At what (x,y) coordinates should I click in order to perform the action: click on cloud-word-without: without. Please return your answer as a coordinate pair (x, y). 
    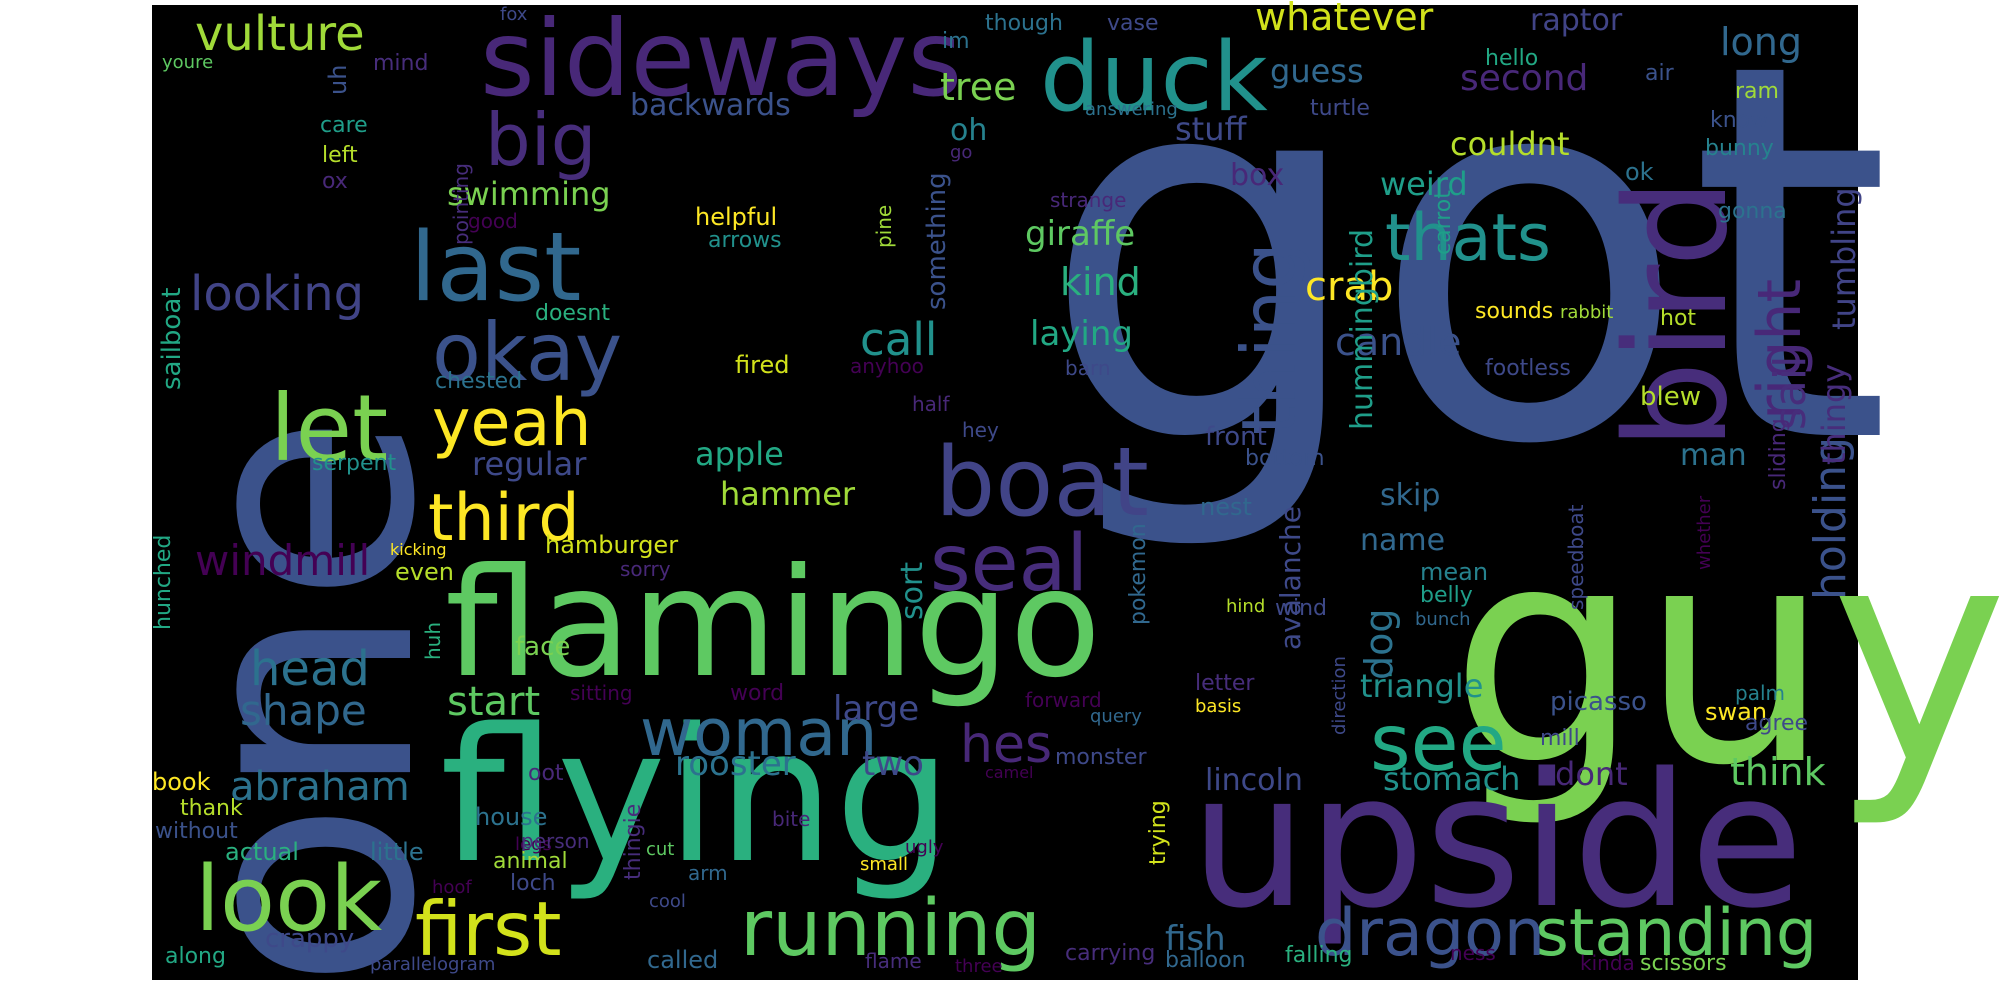
    Looking at the image, I should click on (196, 831).